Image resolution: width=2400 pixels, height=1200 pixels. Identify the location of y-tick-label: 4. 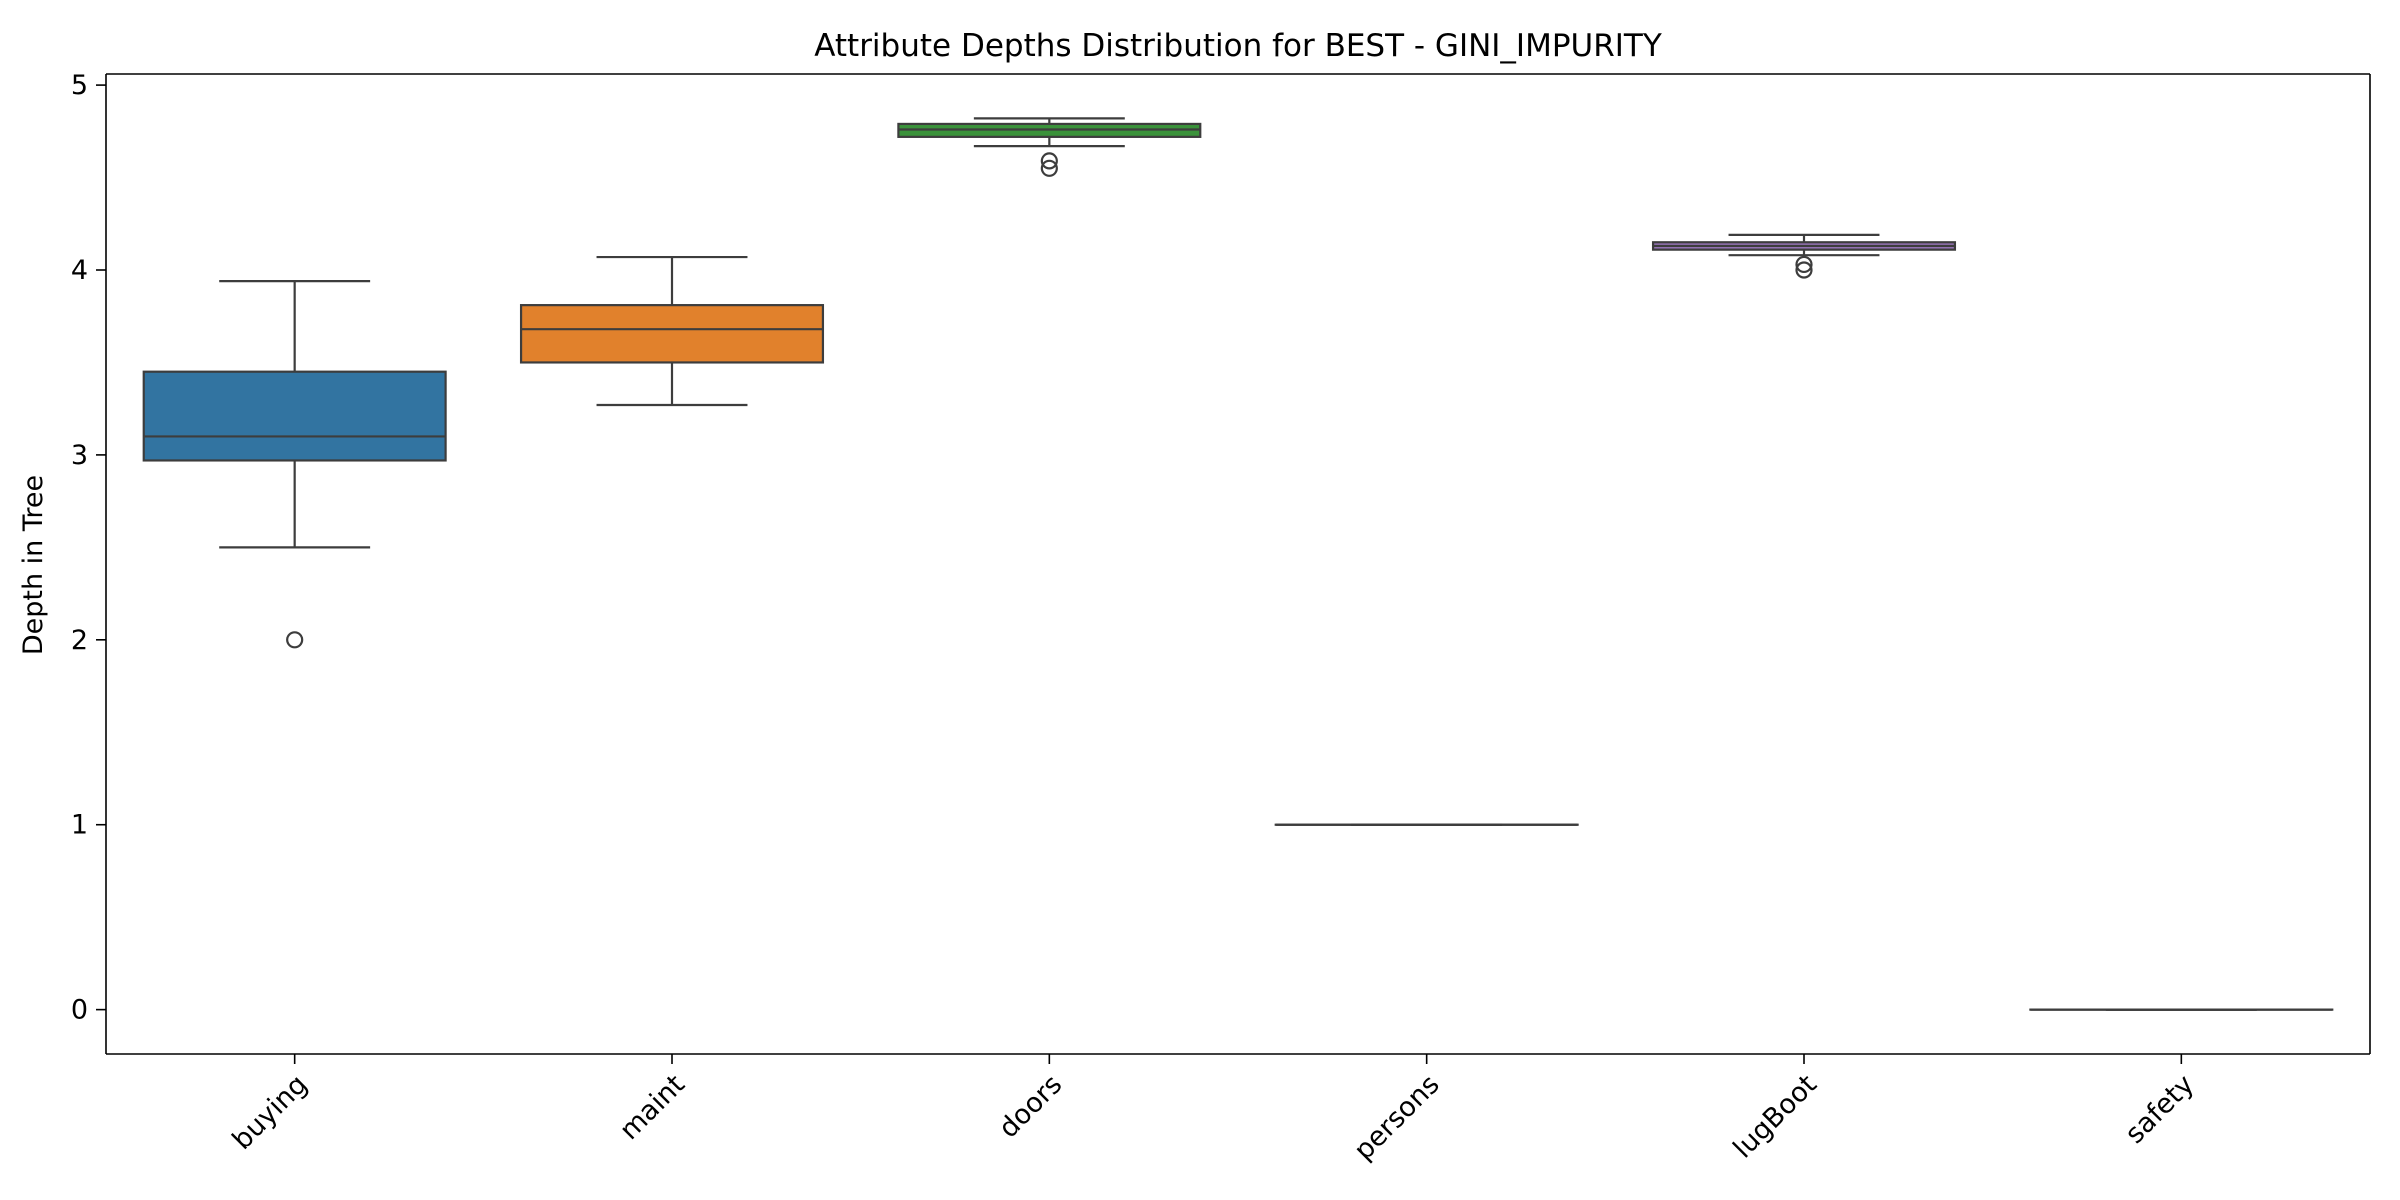
(79, 270).